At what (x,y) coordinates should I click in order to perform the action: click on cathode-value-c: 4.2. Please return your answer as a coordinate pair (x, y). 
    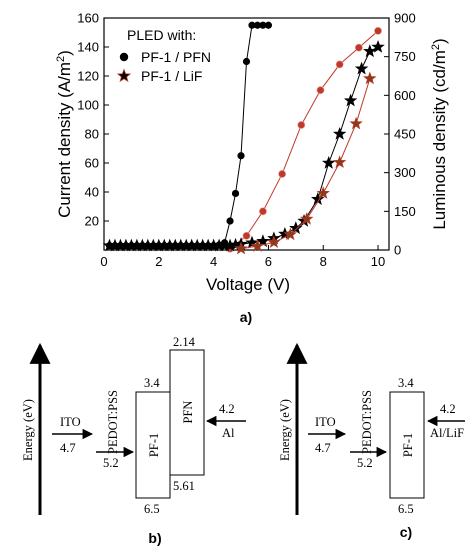
    Looking at the image, I should click on (448, 409).